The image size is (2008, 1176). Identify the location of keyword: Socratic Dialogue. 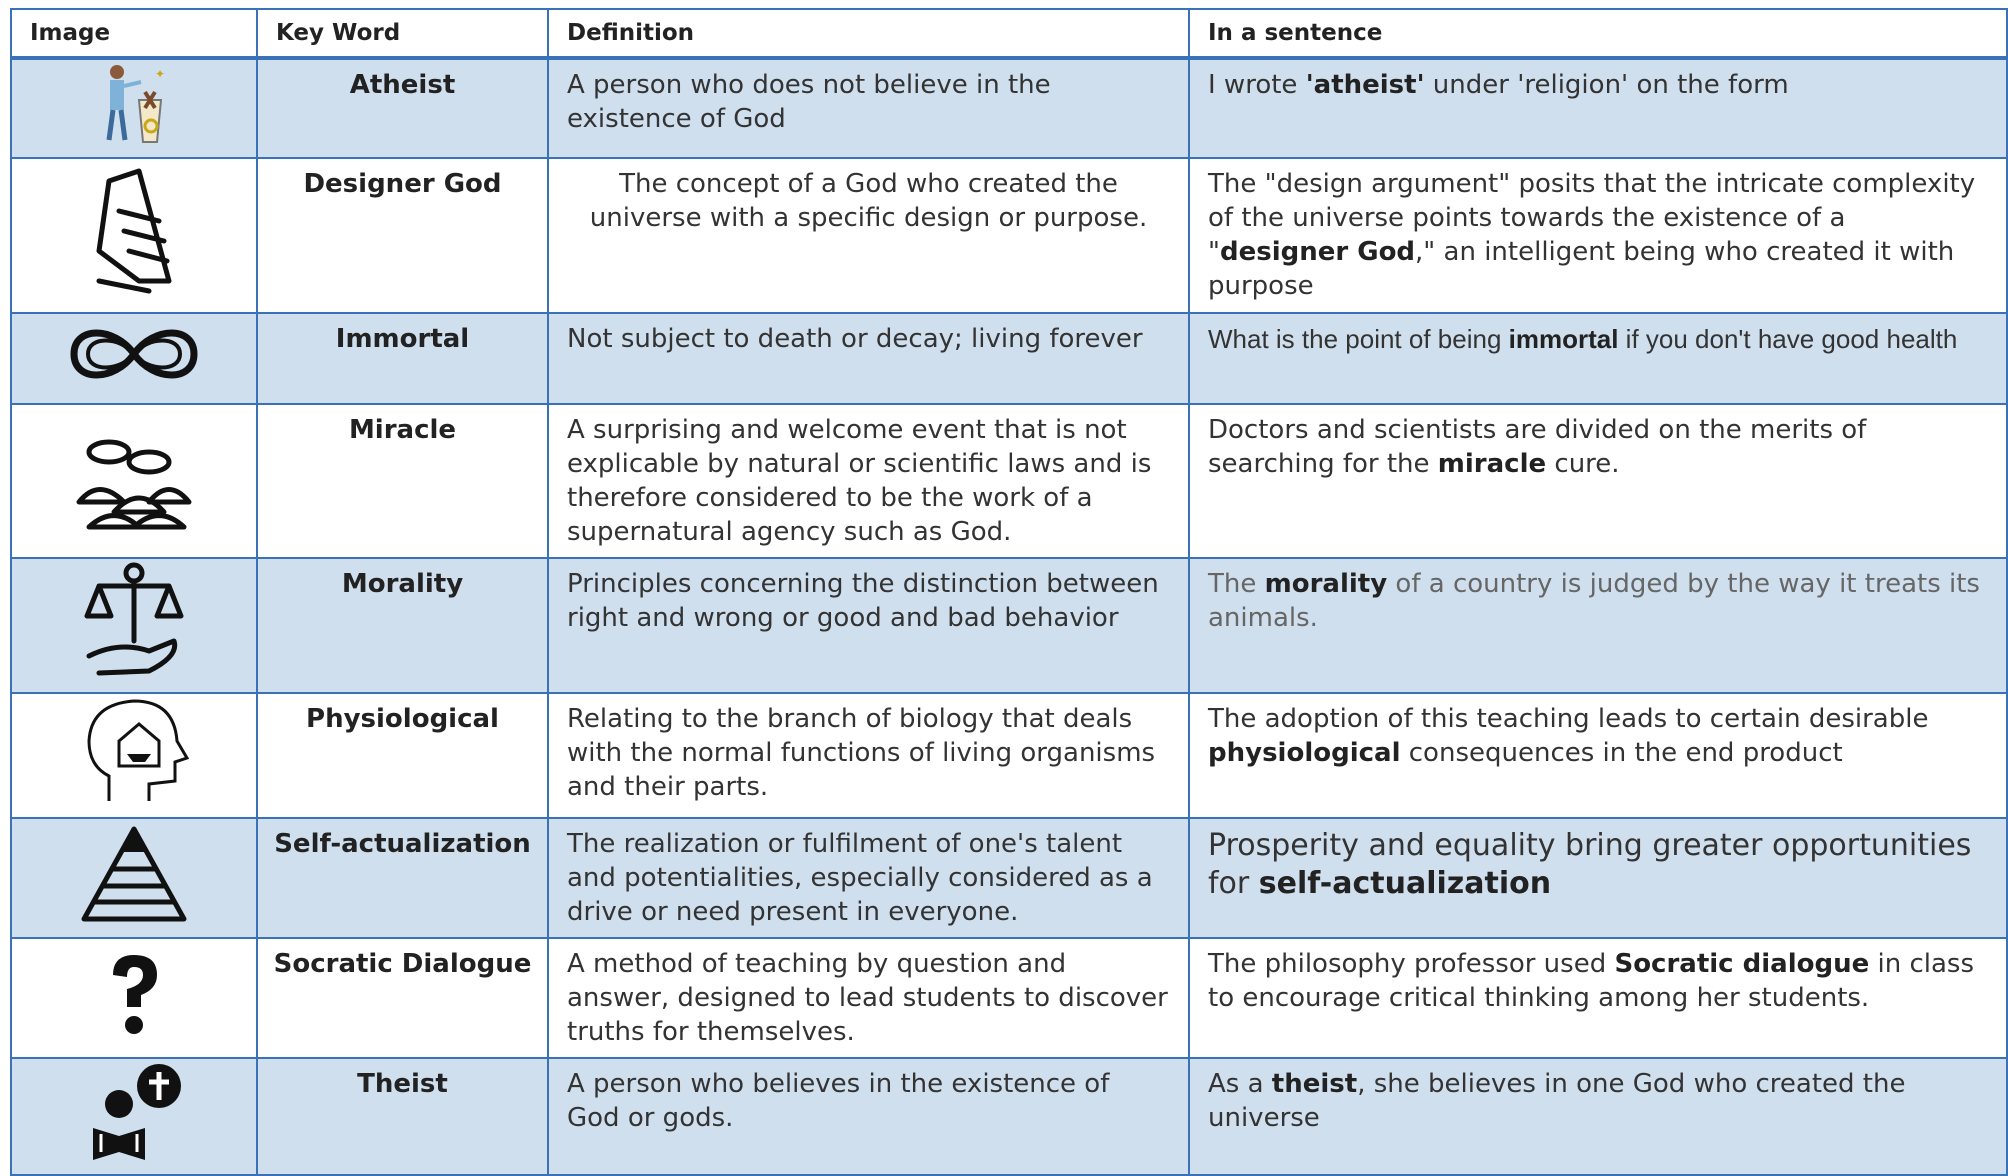
(402, 998).